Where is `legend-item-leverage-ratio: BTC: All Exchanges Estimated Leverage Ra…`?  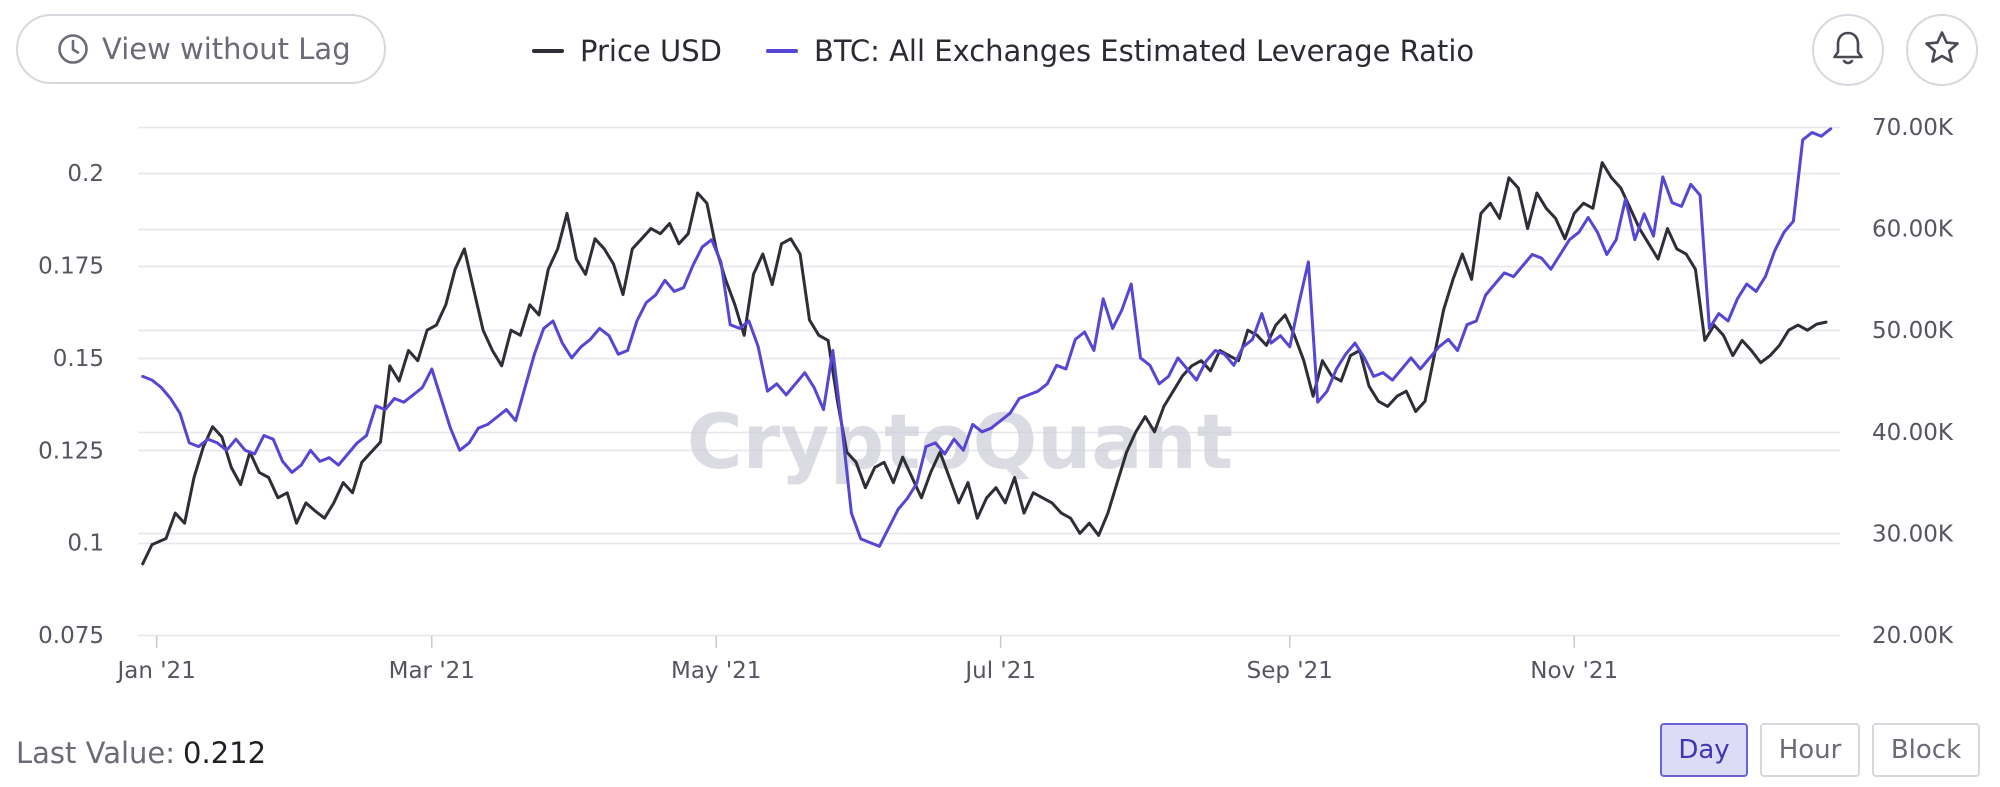
legend-item-leverage-ratio: BTC: All Exchanges Estimated Leverage Ra… is located at coordinates (1120, 51).